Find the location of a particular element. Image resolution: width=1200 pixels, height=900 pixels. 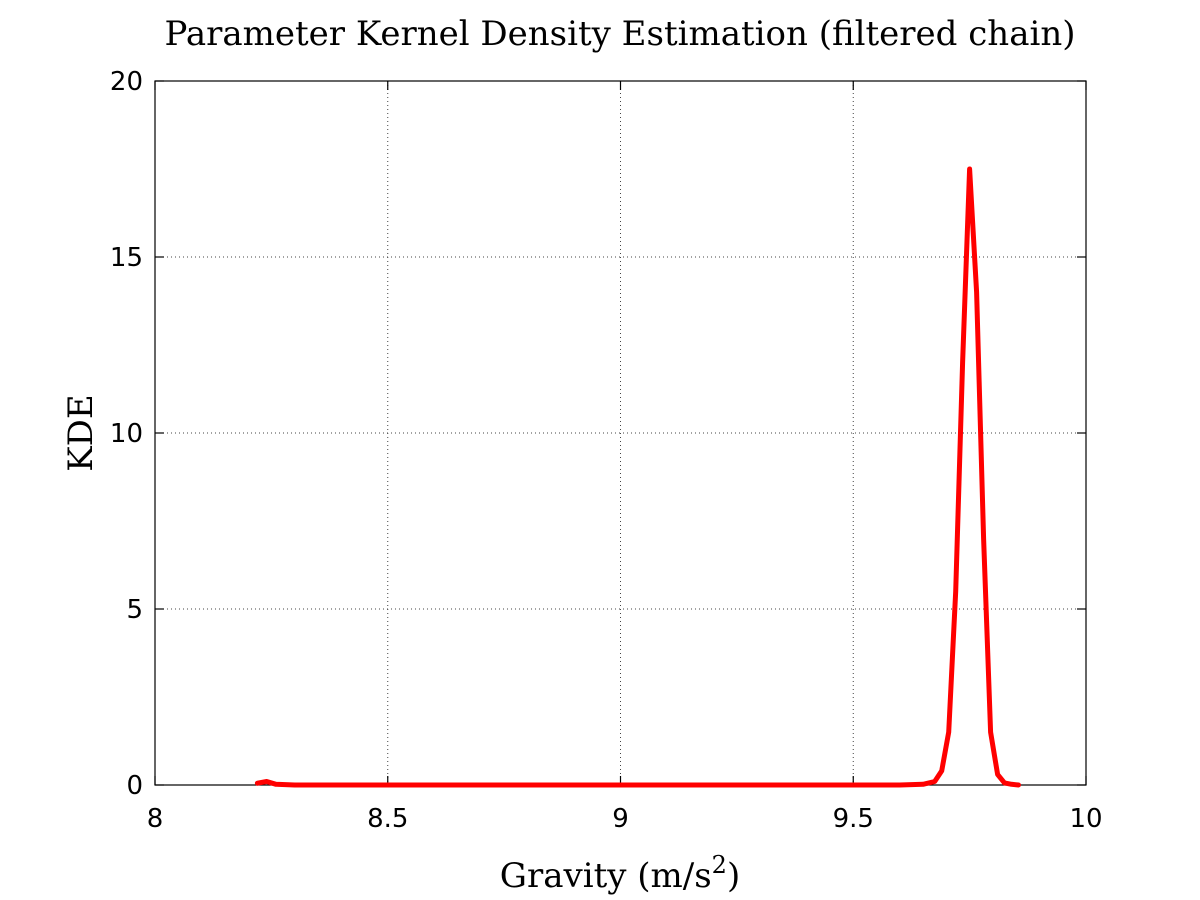

y-tick-label: 15 is located at coordinates (126, 258).